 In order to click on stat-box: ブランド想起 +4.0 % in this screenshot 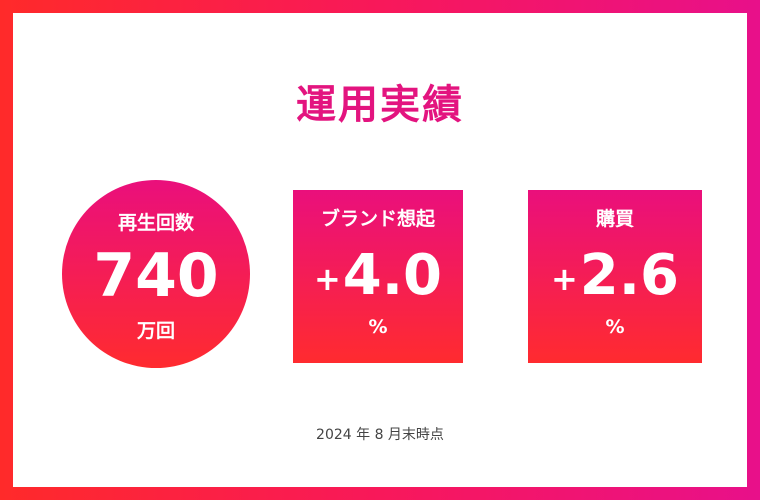, I will do `click(378, 276)`.